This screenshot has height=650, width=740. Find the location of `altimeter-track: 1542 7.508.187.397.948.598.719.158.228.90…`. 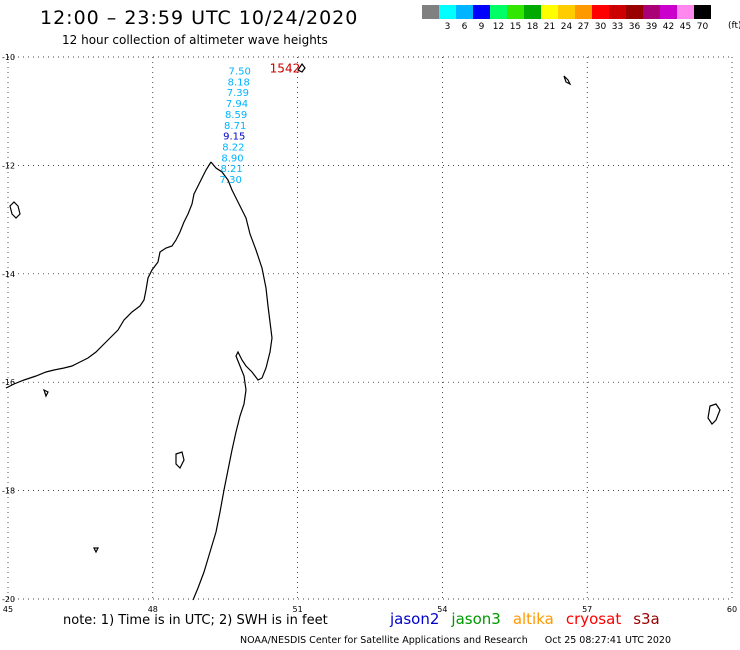

altimeter-track: 1542 7.508.187.397.948.598.719.158.228.90… is located at coordinates (260, 124).